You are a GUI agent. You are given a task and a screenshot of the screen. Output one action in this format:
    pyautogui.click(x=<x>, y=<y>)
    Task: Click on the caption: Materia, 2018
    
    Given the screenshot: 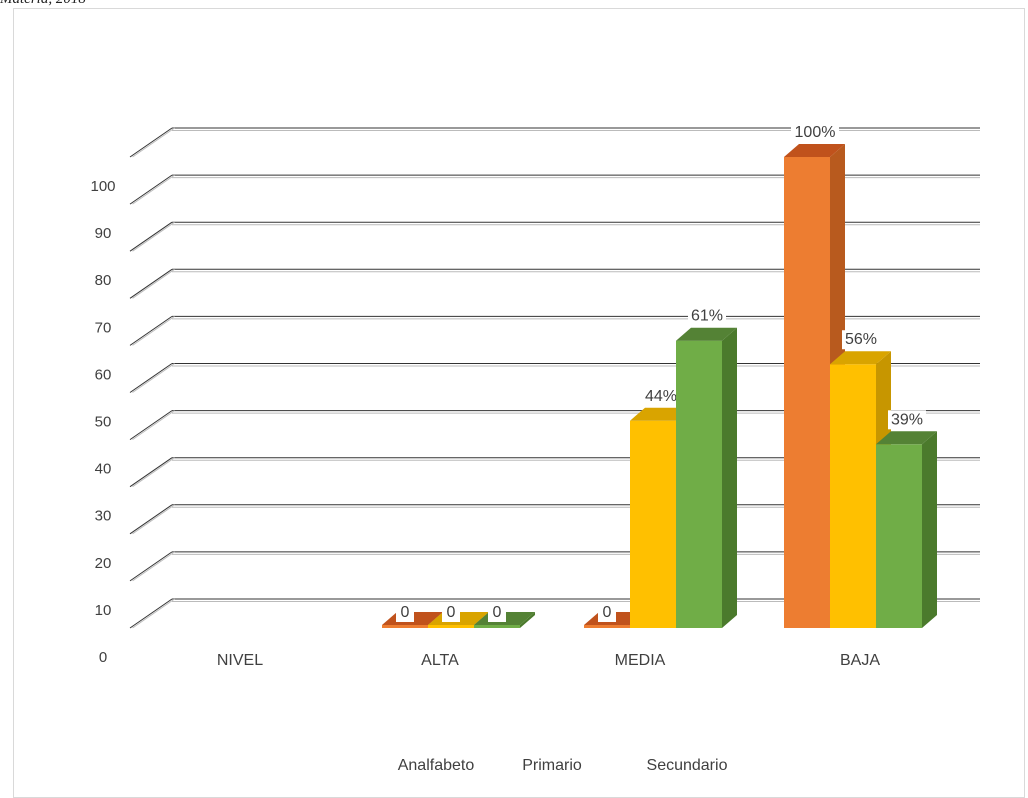 What is the action you would take?
    pyautogui.click(x=43, y=4)
    